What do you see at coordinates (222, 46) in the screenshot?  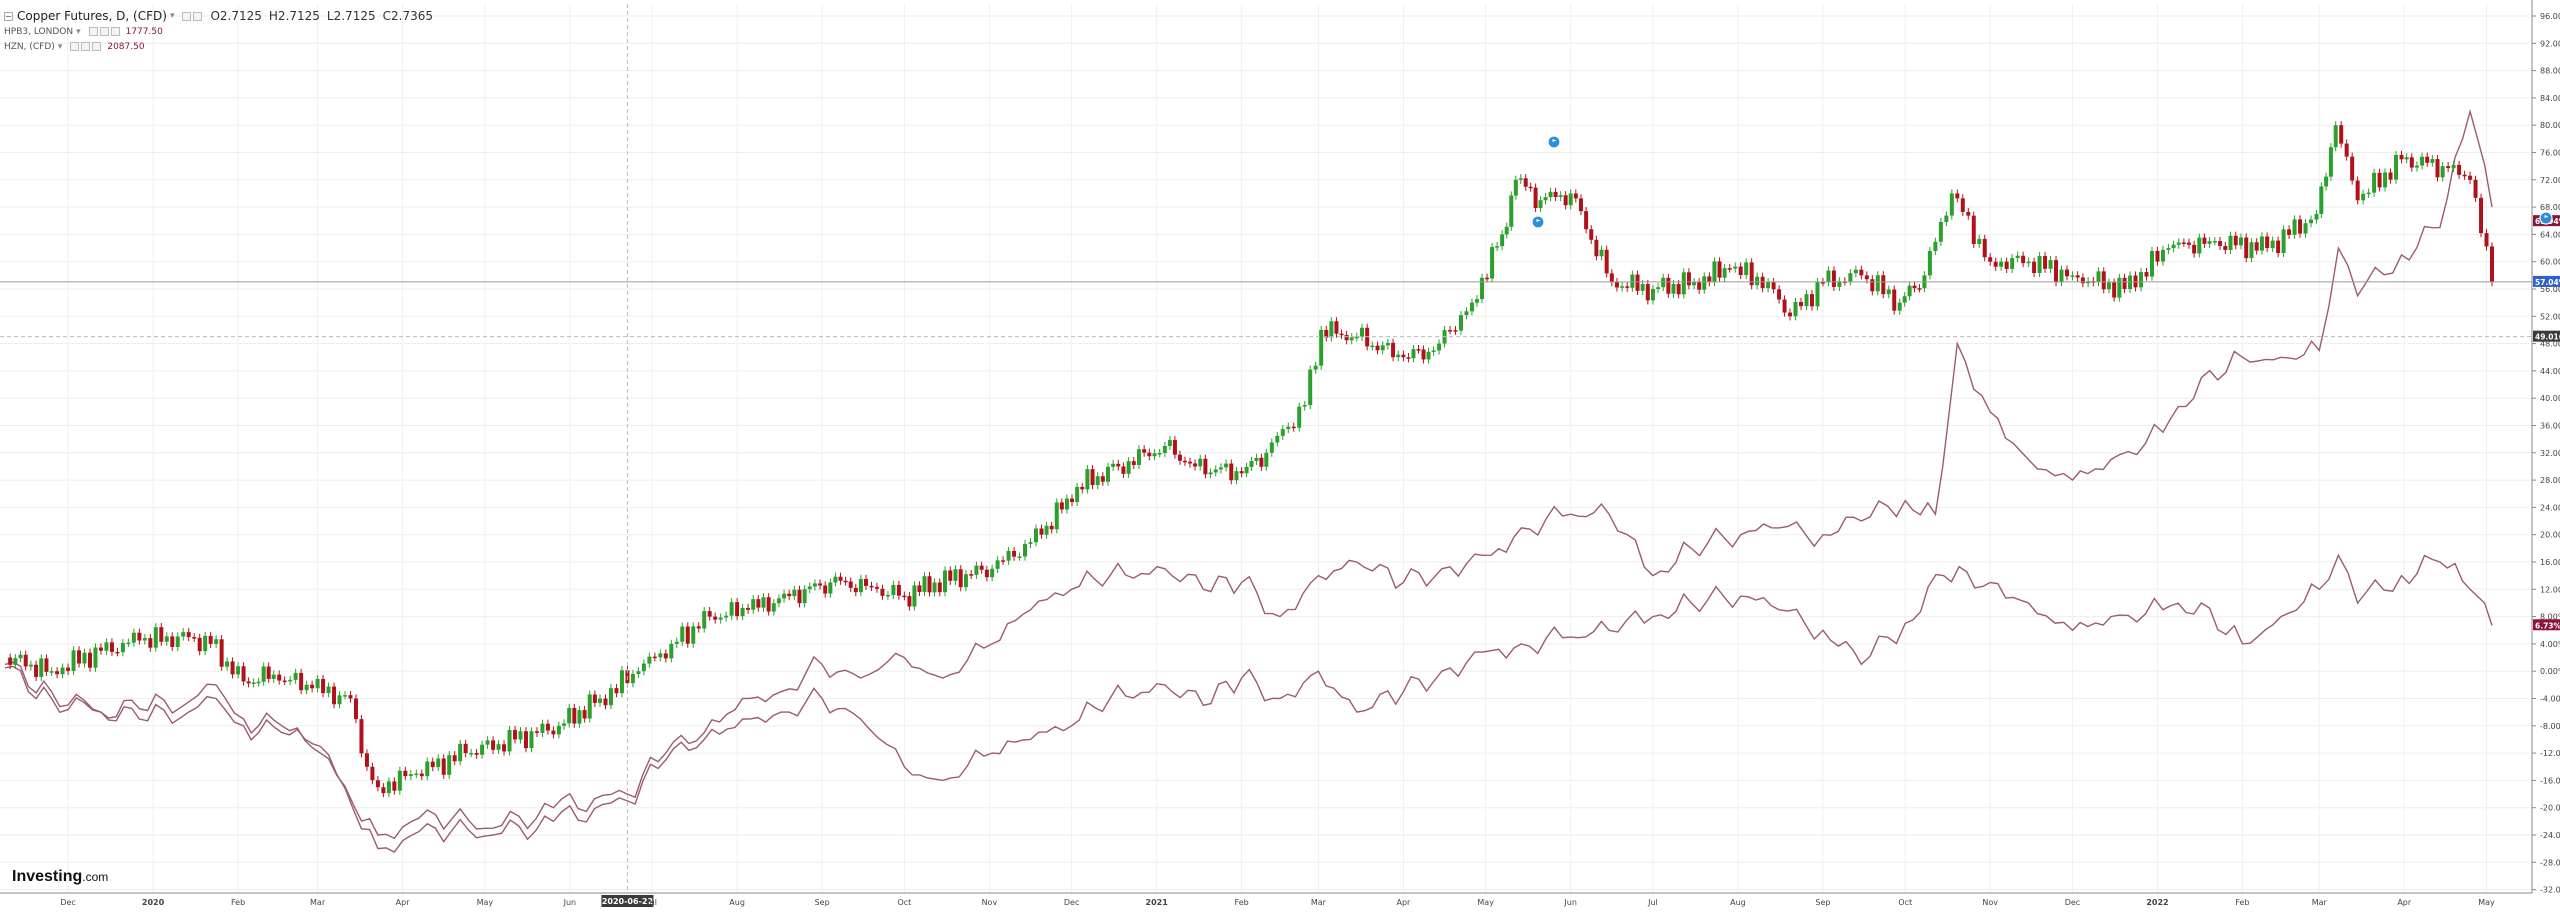 I see `legend-comparison-row-2: HZN, (CFD) ▾ 2087.50` at bounding box center [222, 46].